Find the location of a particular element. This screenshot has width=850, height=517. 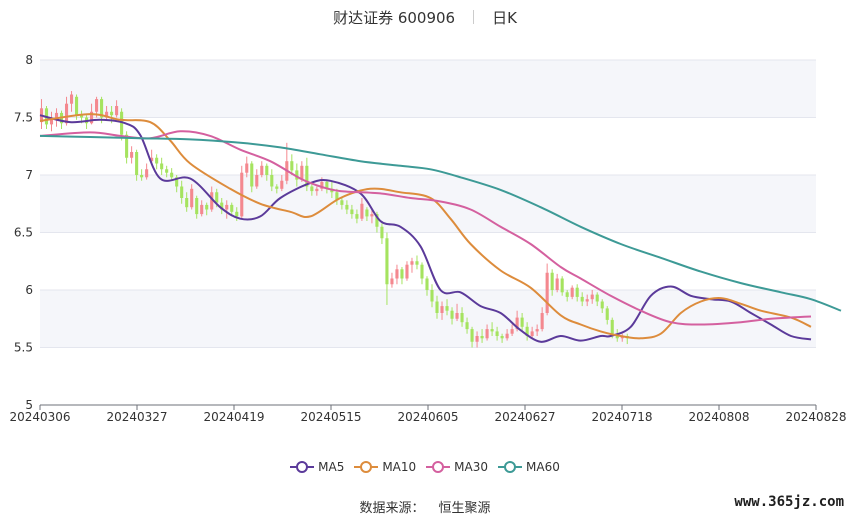

y-axis-labels: 8 7.5 7 6.5 6 5.5 5 is located at coordinates (23, 232).